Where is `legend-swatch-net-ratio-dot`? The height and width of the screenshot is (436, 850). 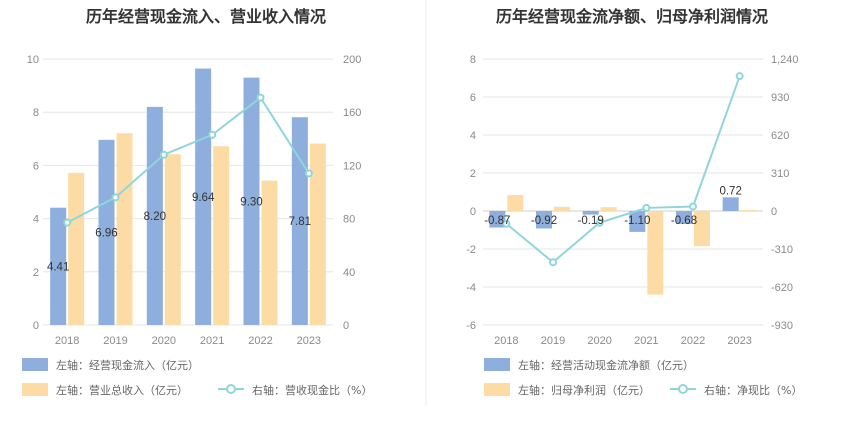
legend-swatch-net-ratio-dot is located at coordinates (683, 389).